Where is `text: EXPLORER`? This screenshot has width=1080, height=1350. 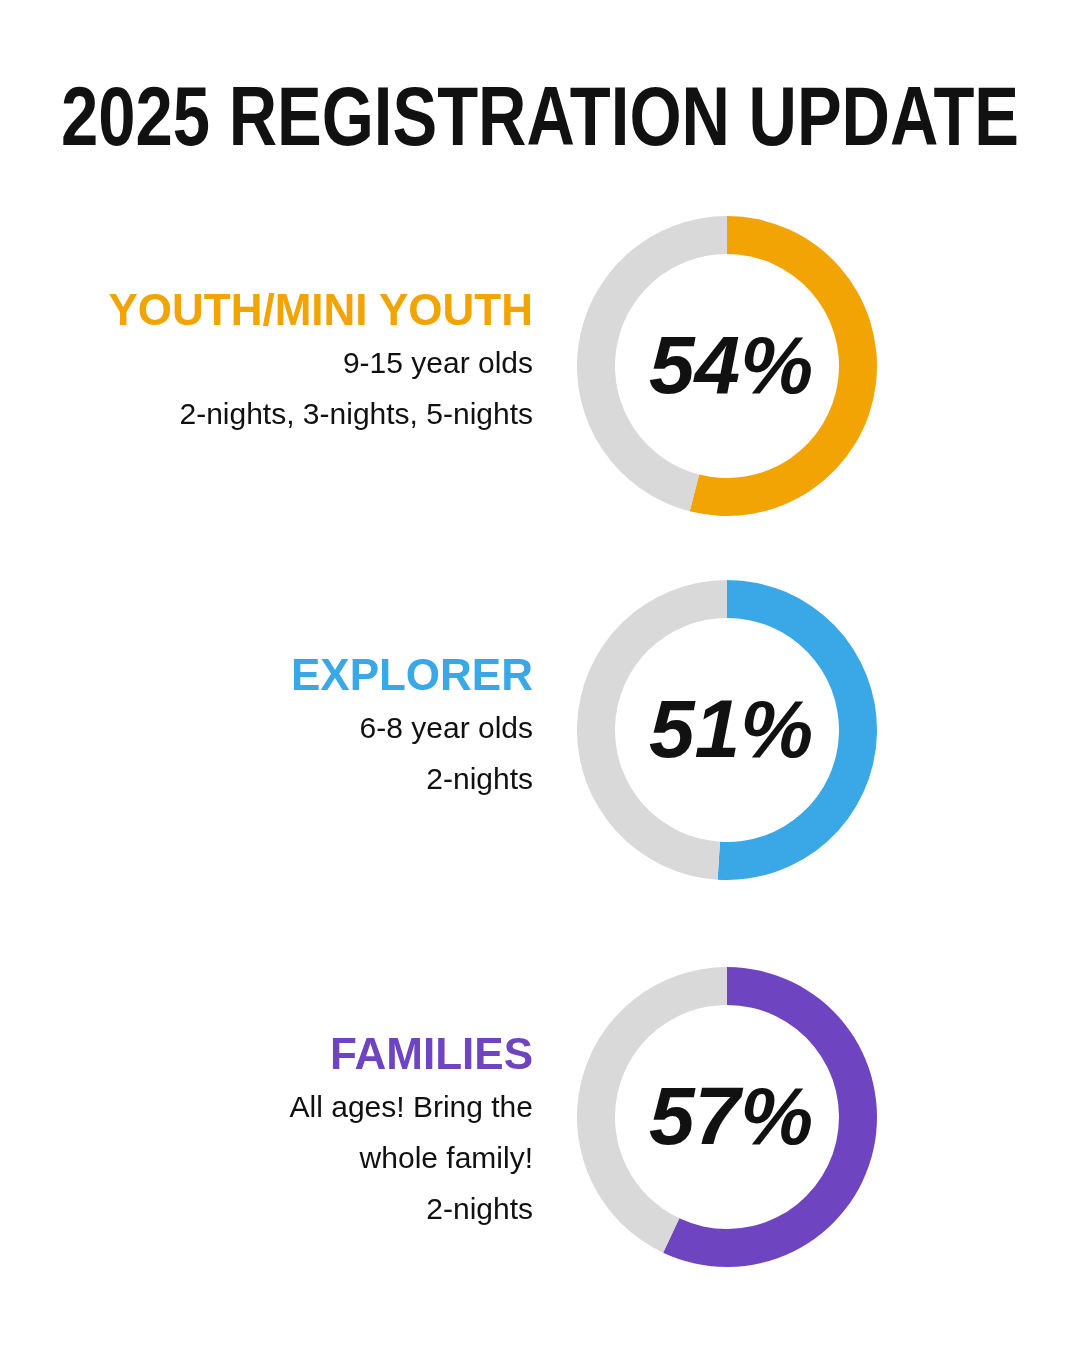
text: EXPLORER is located at coordinates (411, 675).